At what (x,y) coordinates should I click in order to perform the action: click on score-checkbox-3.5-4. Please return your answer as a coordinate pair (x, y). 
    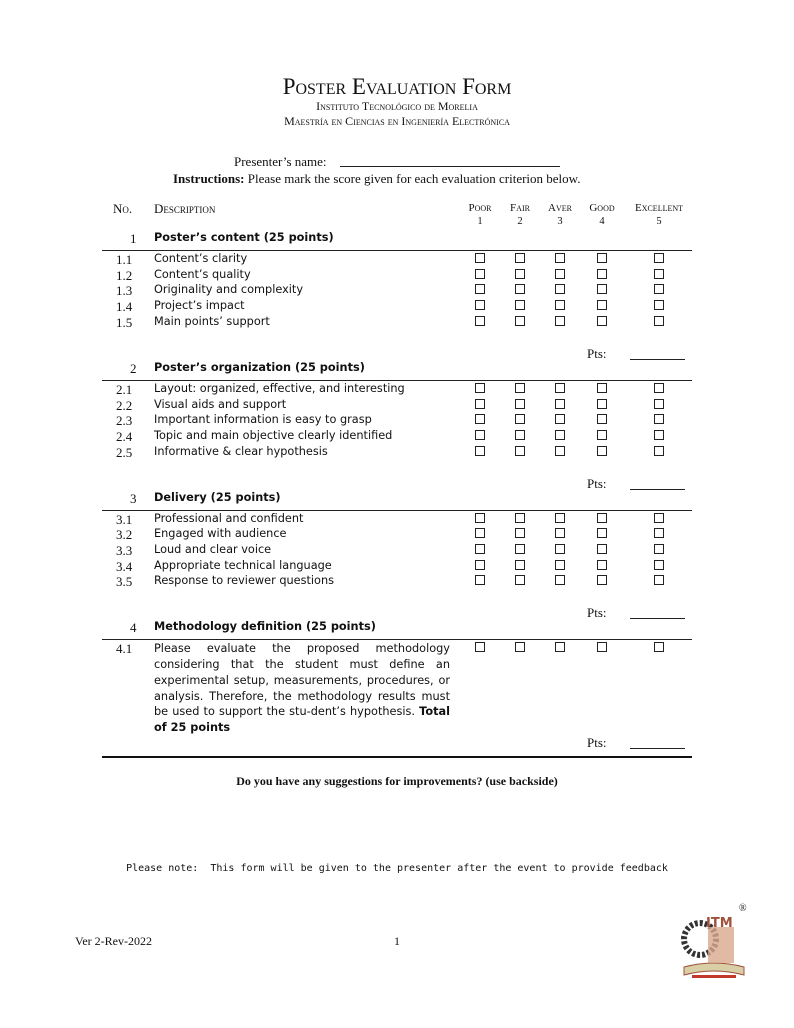
    Looking at the image, I should click on (602, 580).